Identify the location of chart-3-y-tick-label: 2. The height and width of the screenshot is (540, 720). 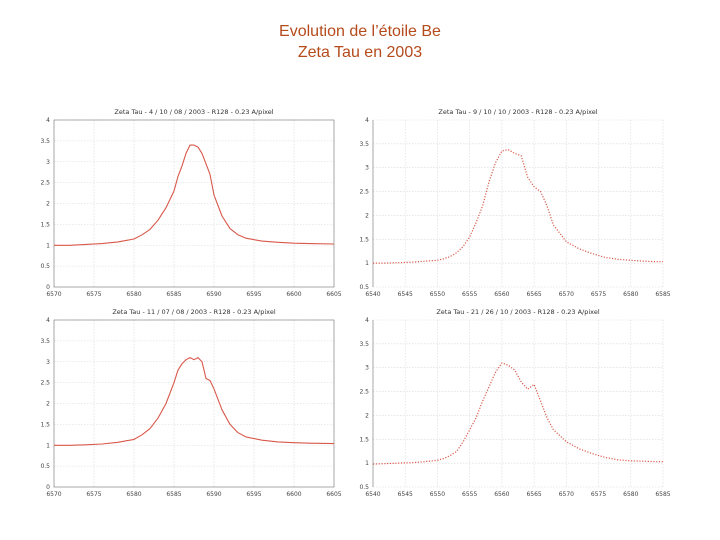
(48, 404).